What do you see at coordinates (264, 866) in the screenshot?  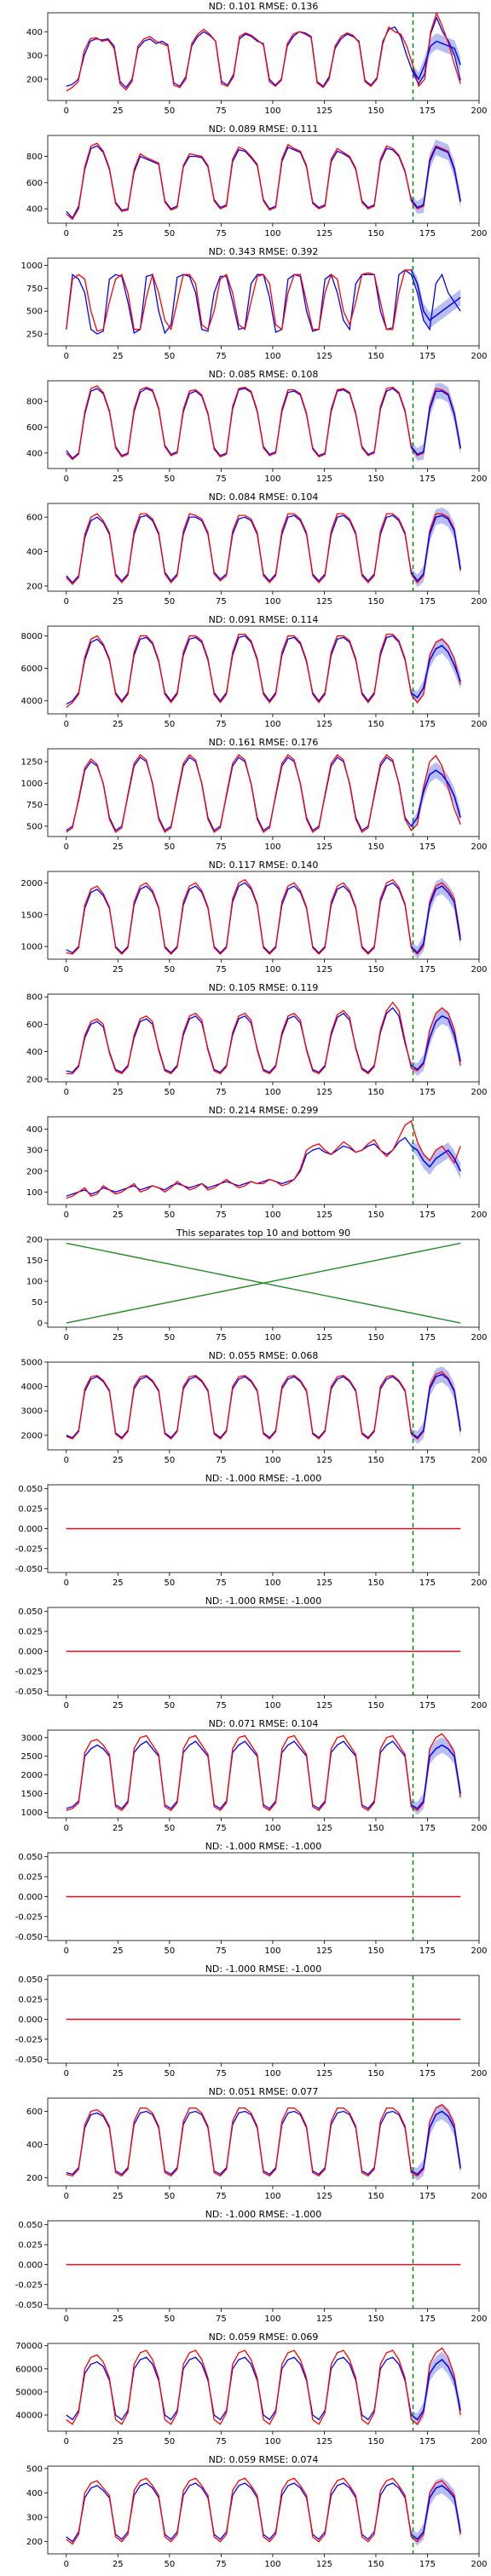 I see `chart-title: ND: 0.117 RMSE: 0.140` at bounding box center [264, 866].